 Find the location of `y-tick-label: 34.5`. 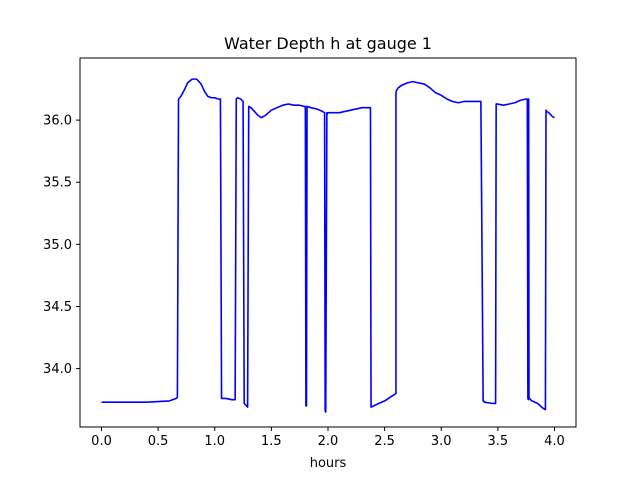

y-tick-label: 34.5 is located at coordinates (57, 307).